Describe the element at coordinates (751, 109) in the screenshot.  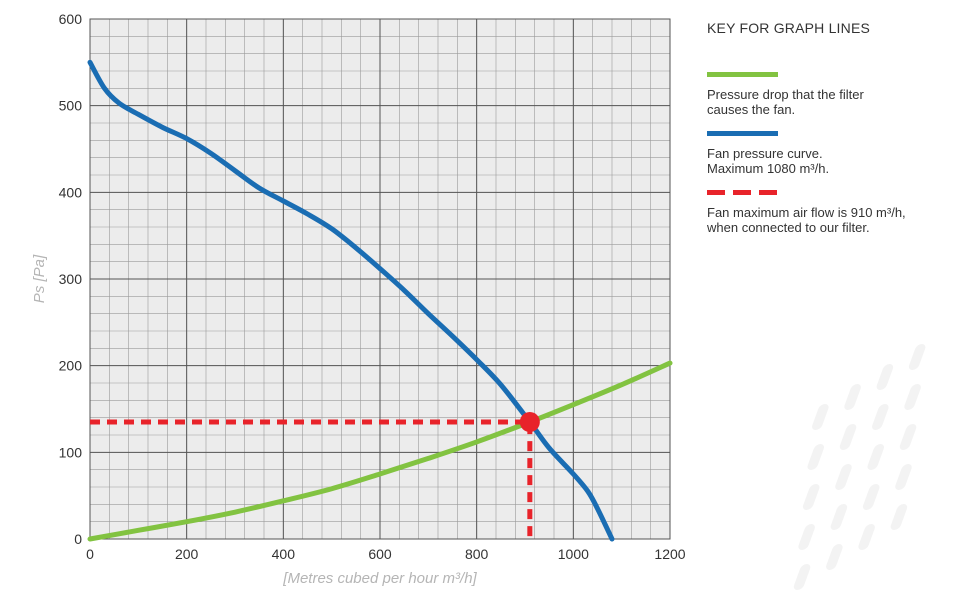
I see `legend-text-line: causes the fan.` at that location.